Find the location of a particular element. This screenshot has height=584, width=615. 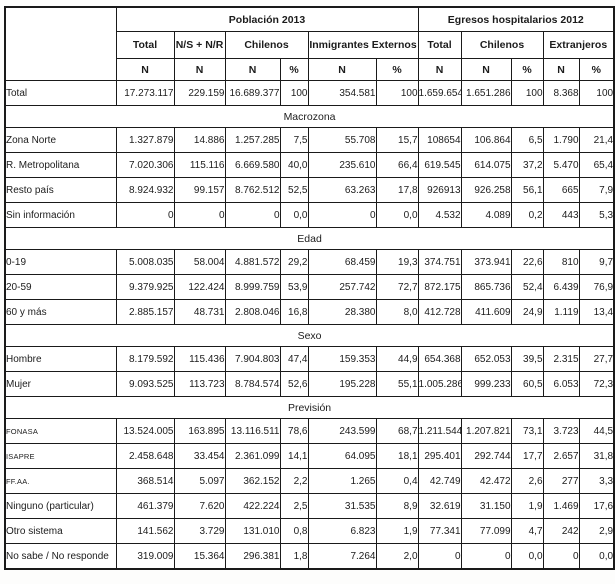

cell-value: 443 is located at coordinates (561, 215).